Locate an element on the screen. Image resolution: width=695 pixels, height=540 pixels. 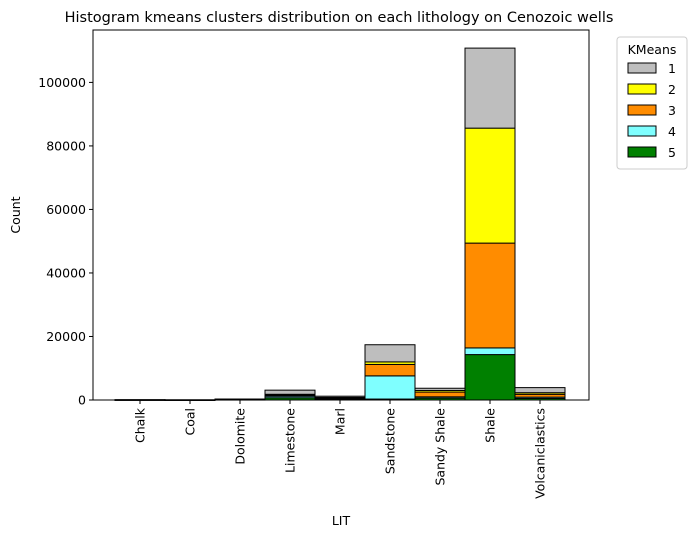
x-tick-label-shale: Shale is located at coordinates (490, 425).